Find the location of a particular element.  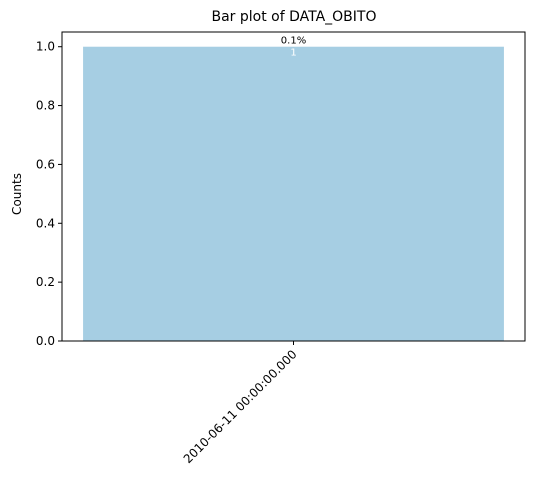

bar-percent-label: 0.1% is located at coordinates (293, 41).